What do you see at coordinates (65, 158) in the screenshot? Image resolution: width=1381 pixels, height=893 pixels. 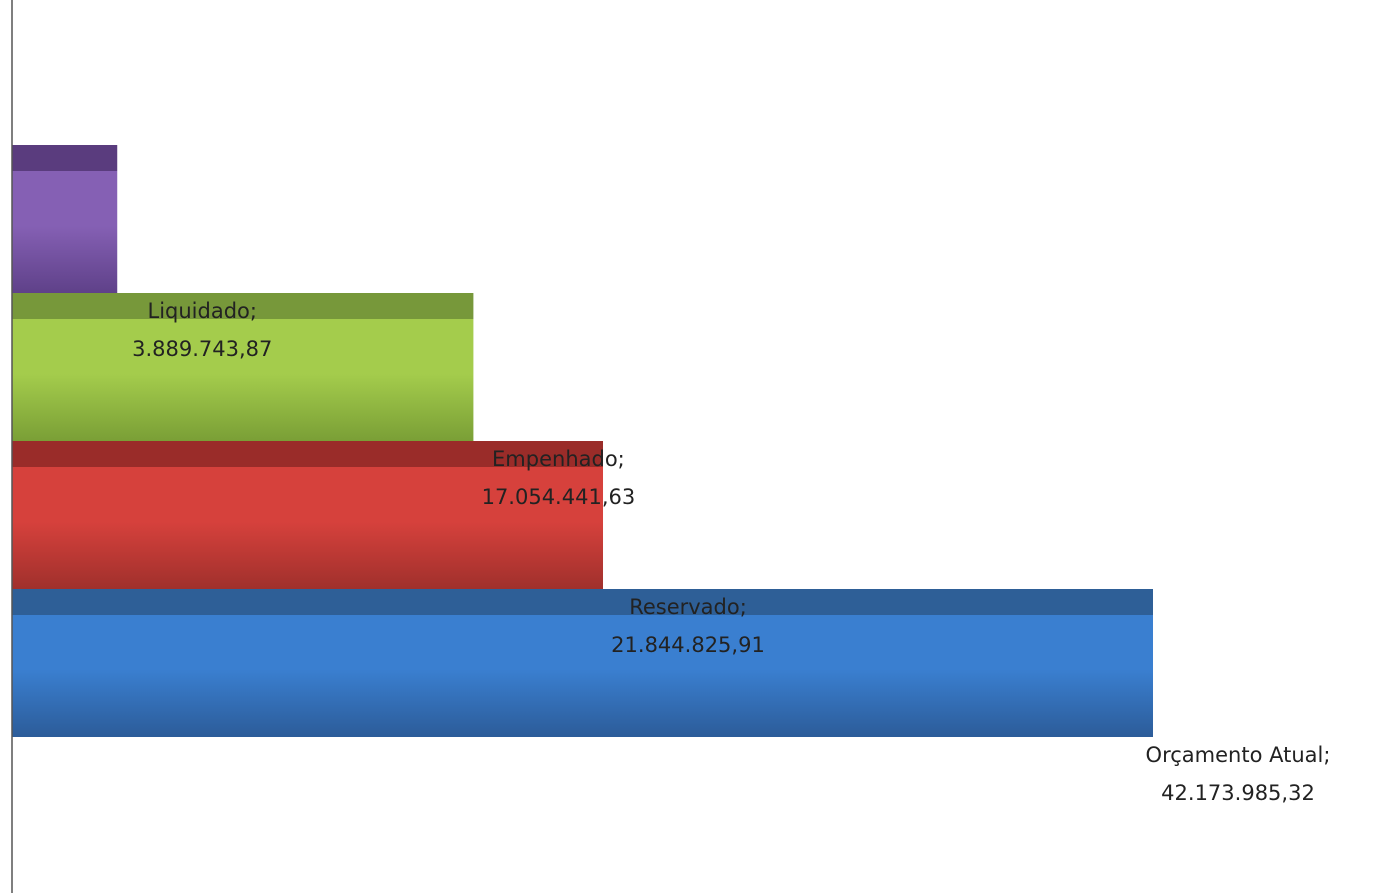 I see `bar-cap-liquidado` at bounding box center [65, 158].